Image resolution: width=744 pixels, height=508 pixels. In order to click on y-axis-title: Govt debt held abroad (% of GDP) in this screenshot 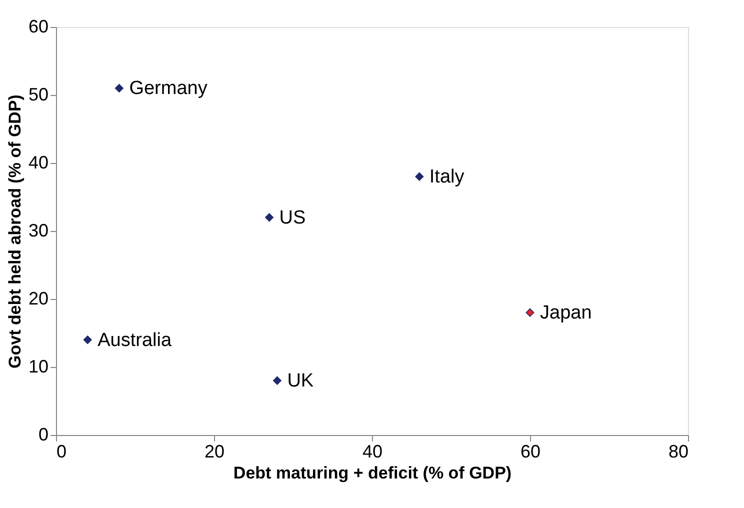, I will do `click(14, 231)`.